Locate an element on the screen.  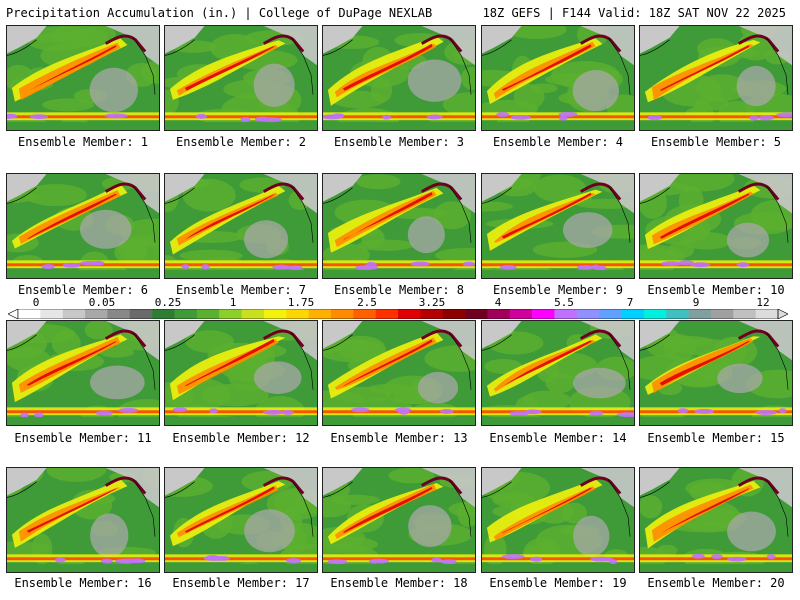
ensemble-member-label: Ensemble Member: 10 is located at coordinates (716, 290).